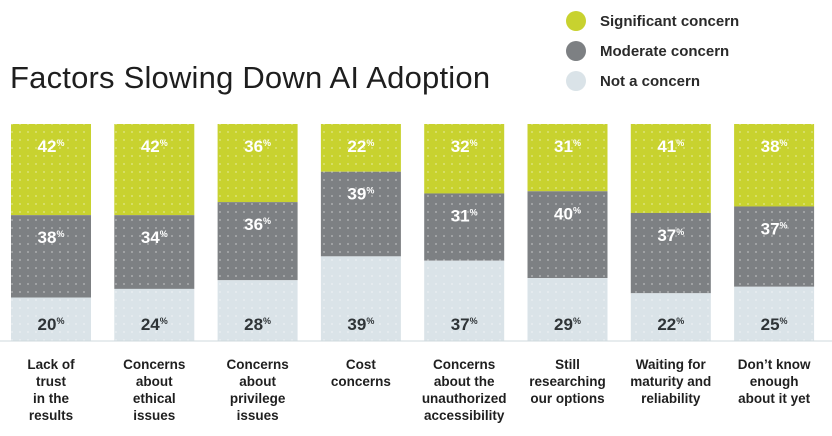  What do you see at coordinates (51, 390) in the screenshot?
I see `category-label-1: Lack of trust in the results` at bounding box center [51, 390].